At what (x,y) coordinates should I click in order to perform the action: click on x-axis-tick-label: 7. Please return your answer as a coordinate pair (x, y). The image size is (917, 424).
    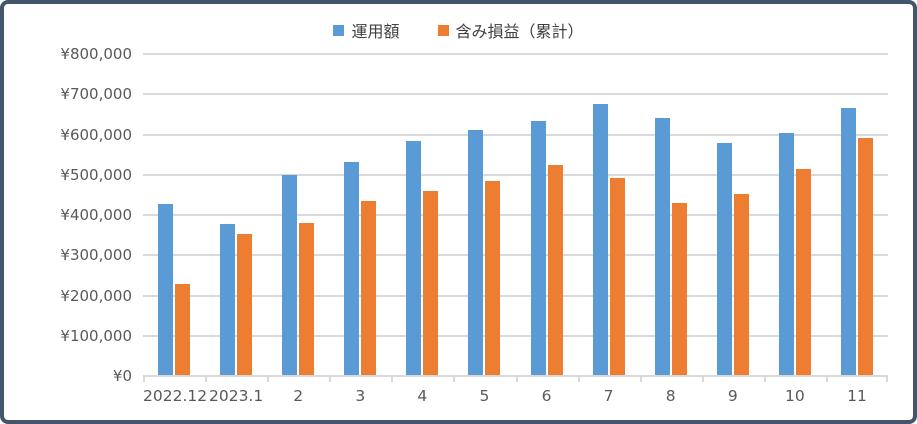
    Looking at the image, I should click on (608, 396).